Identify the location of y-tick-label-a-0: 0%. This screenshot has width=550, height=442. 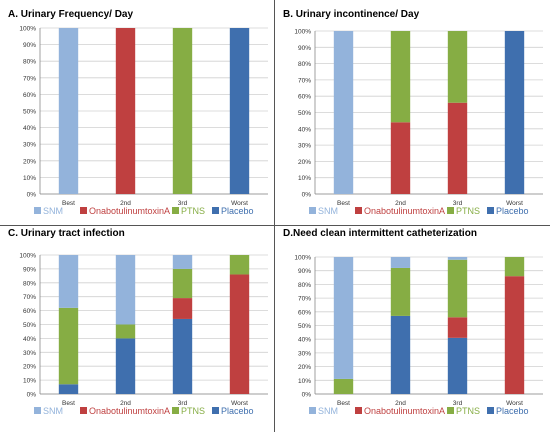
(32, 195).